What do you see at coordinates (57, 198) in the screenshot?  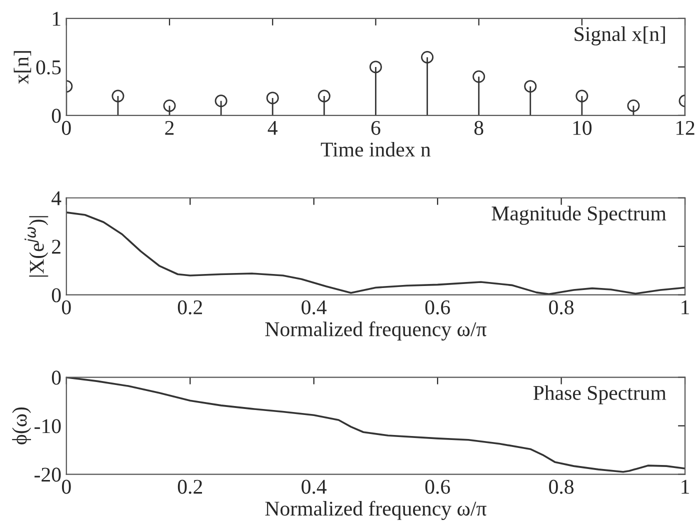 I see `y-tick-label: 4` at bounding box center [57, 198].